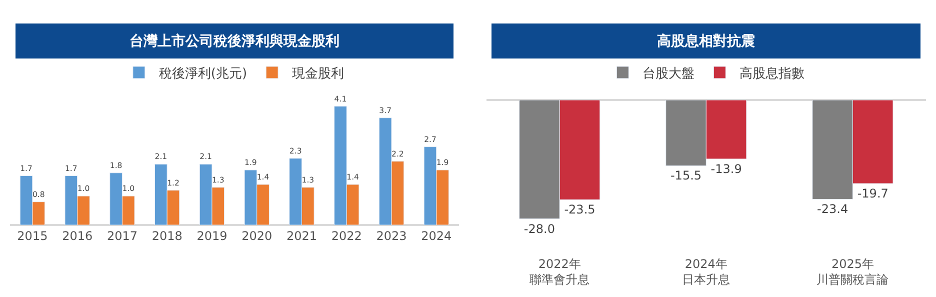 This screenshot has width=936, height=297. Describe the element at coordinates (32, 236) in the screenshot. I see `x-tick-label: 2015` at that location.